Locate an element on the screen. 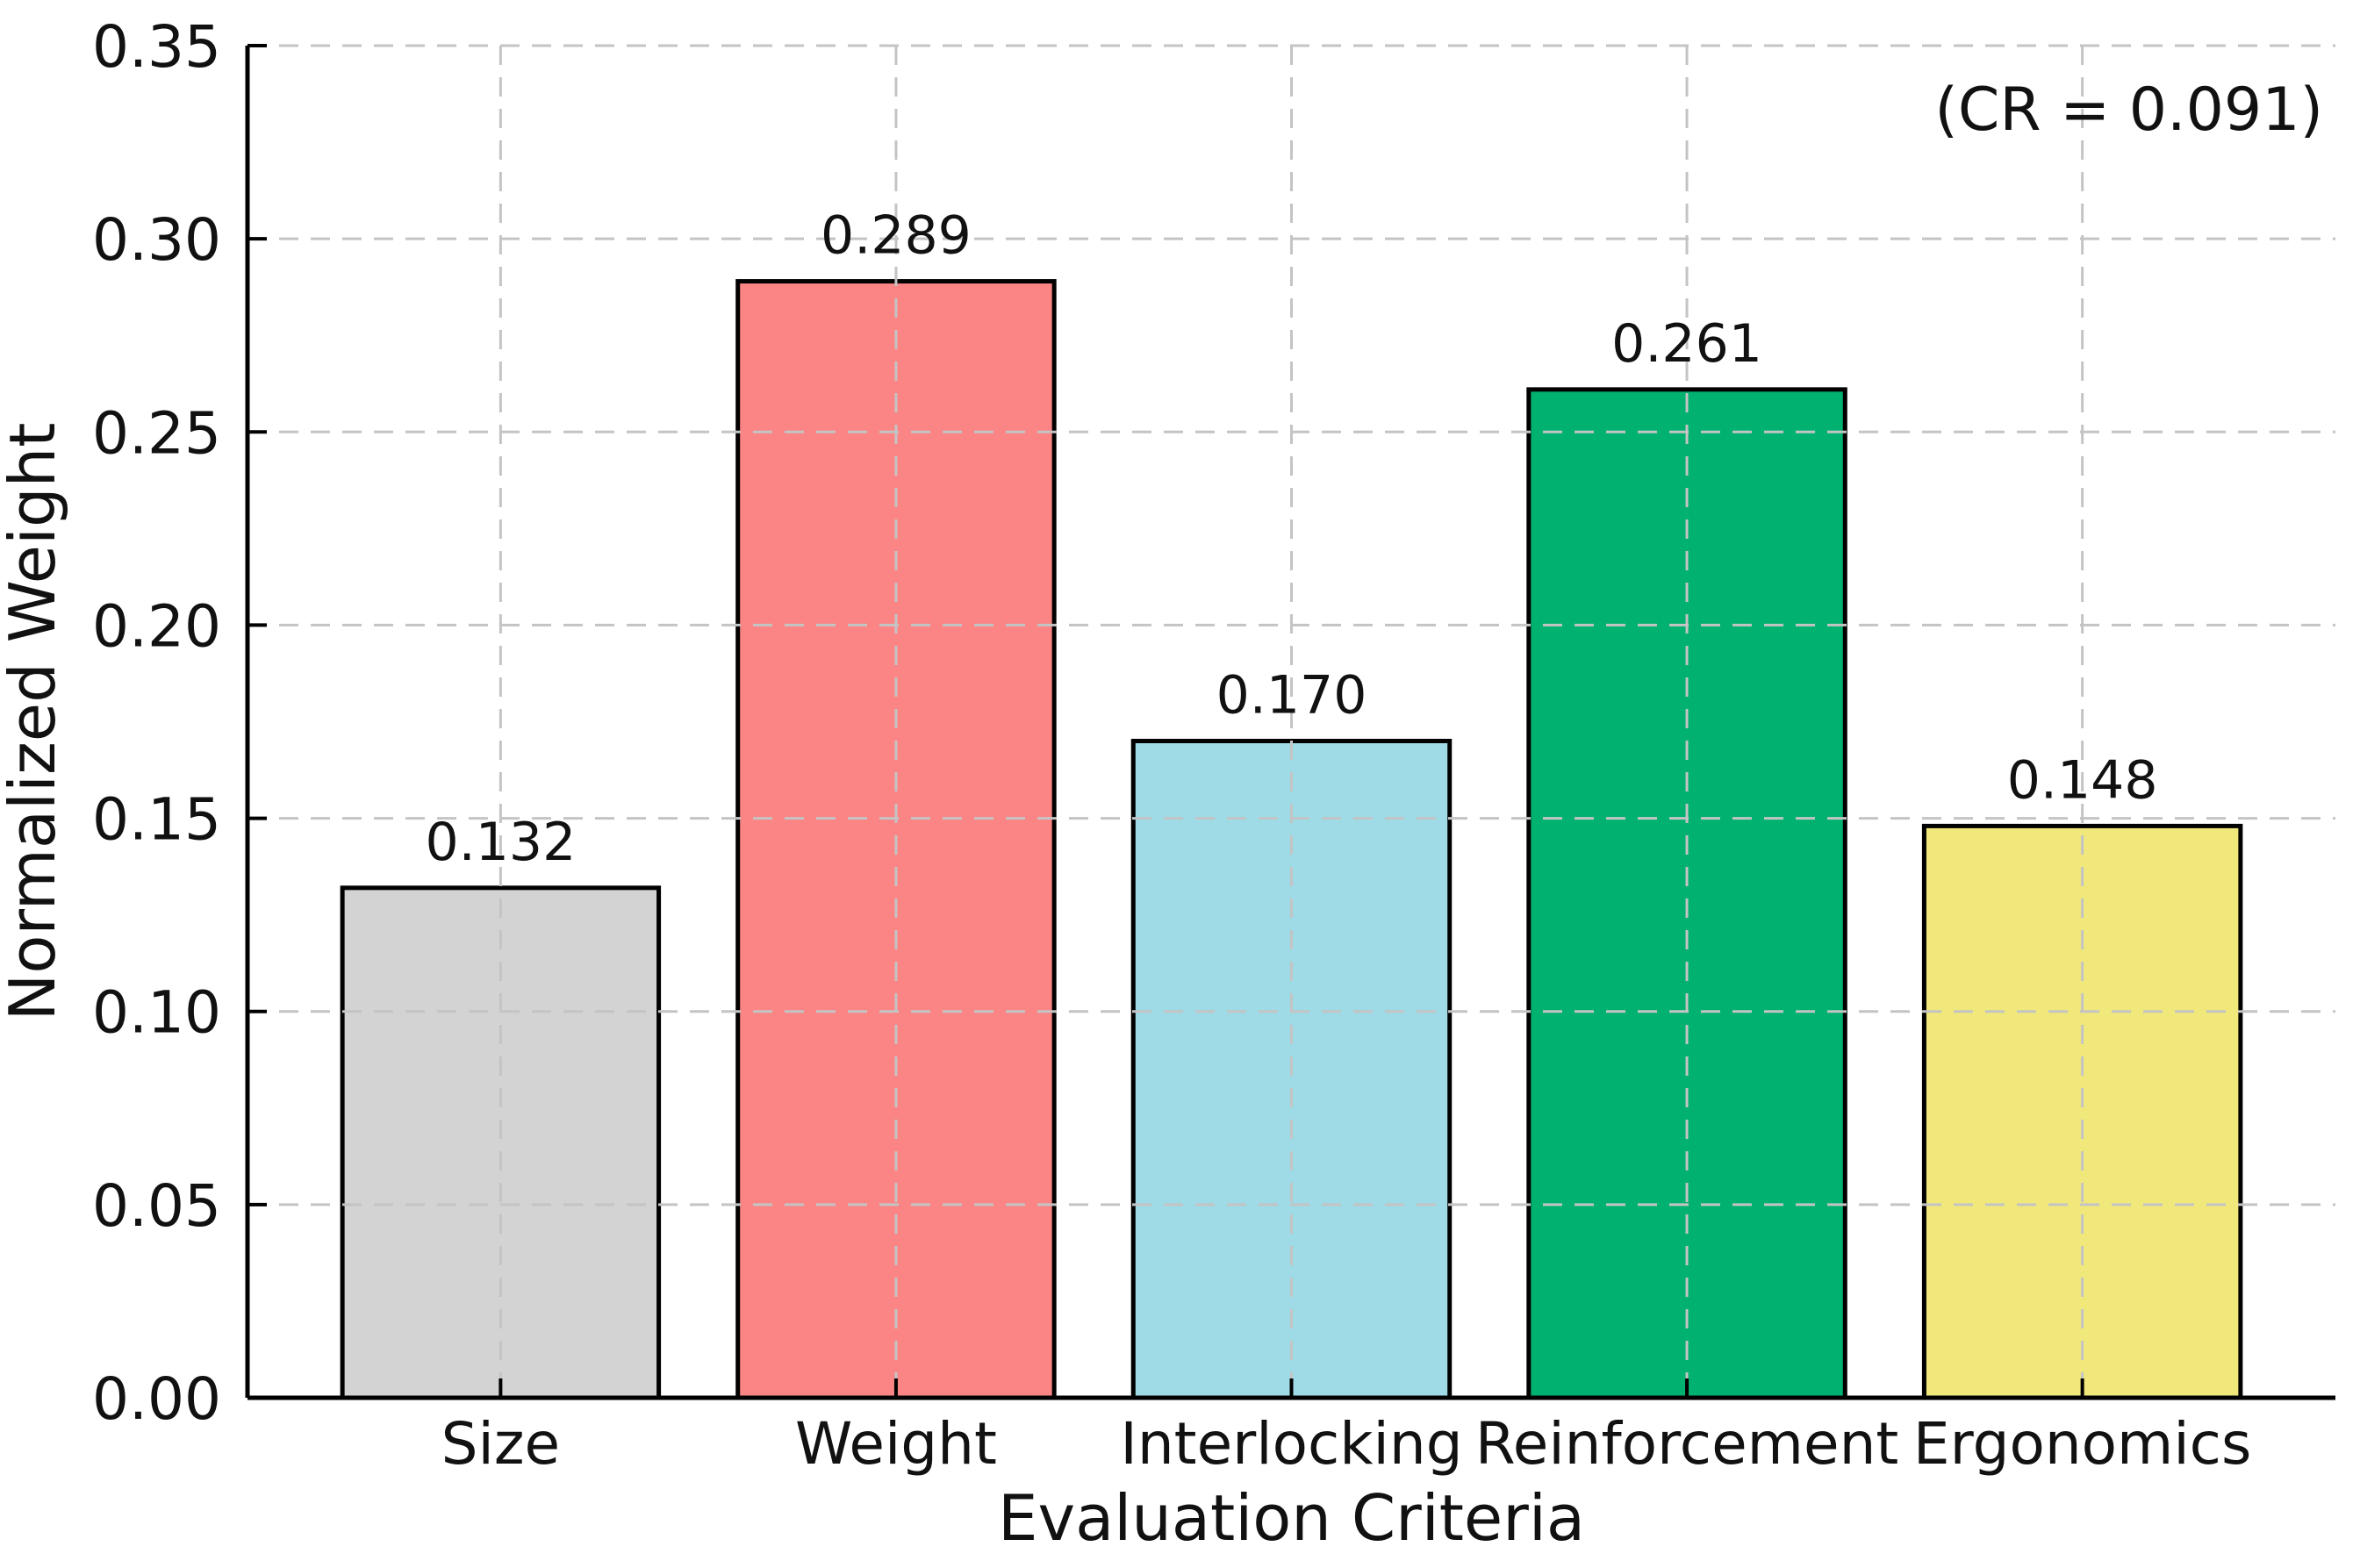 The image size is (2360, 1568). consistency-ratio-annotation: (CR = 0.091) is located at coordinates (2128, 110).